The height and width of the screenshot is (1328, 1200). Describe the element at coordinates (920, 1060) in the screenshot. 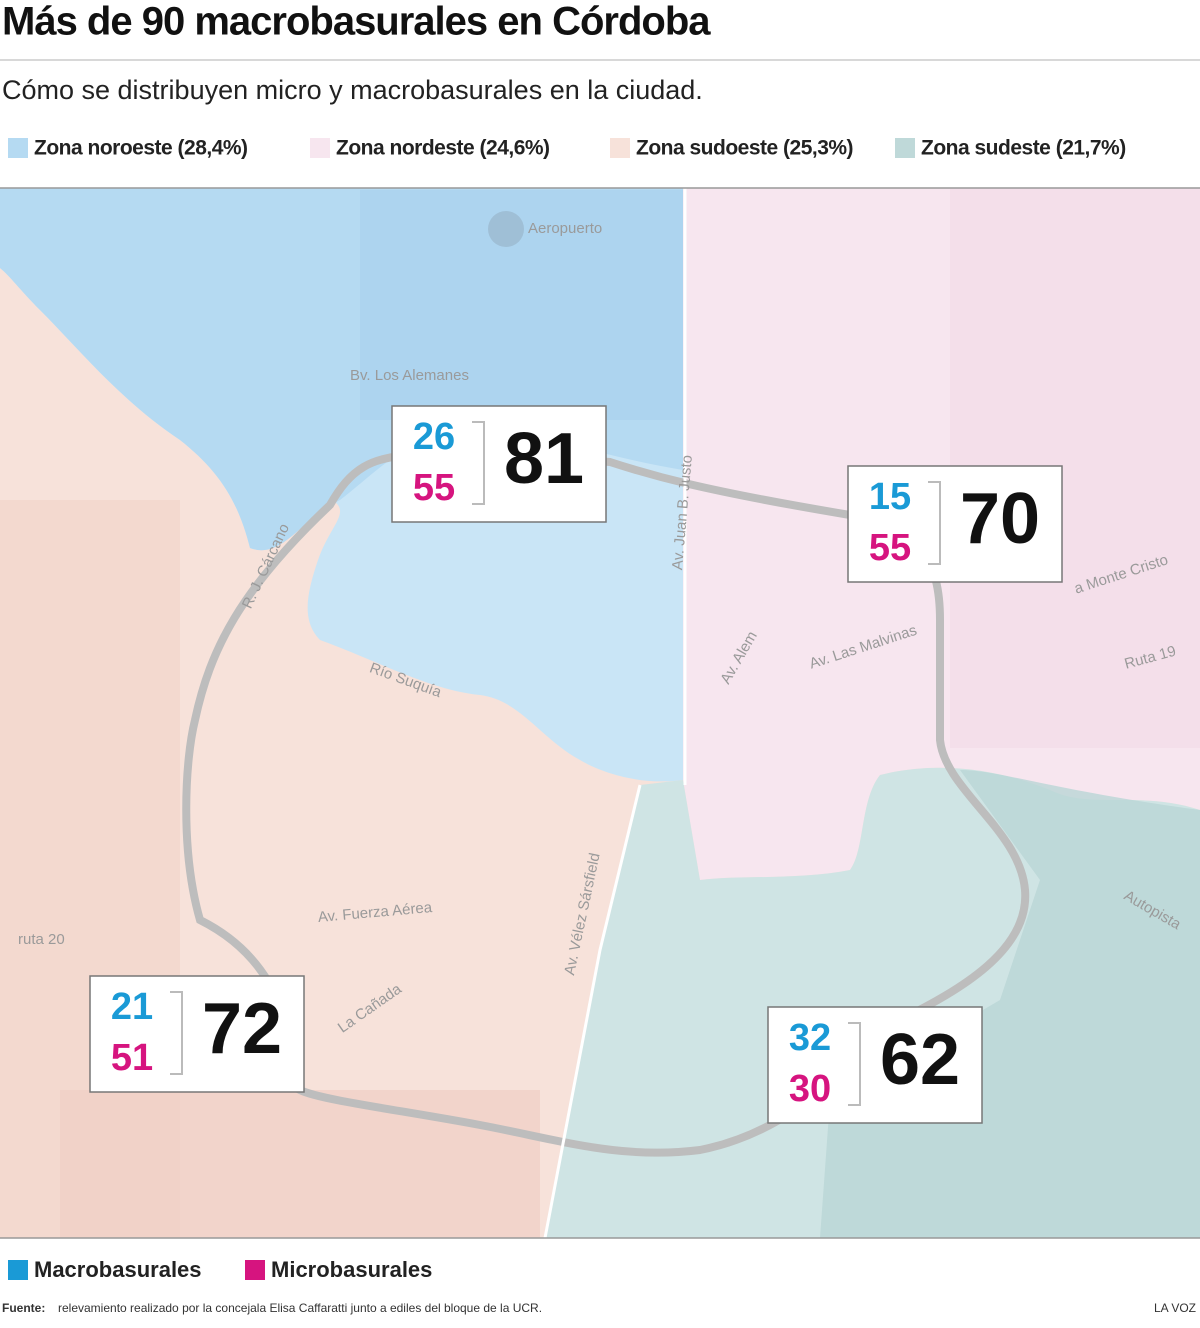

I see `total-count: 62` at that location.